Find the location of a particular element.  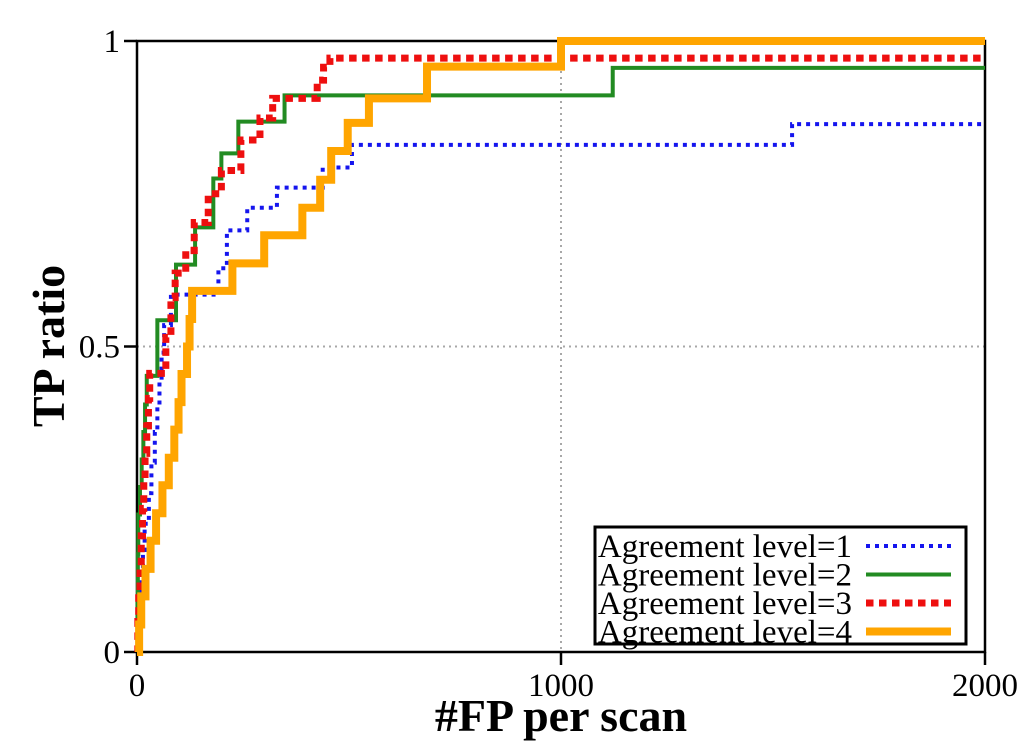

y-tick-label-0.5: 0.5 is located at coordinates (99, 348).